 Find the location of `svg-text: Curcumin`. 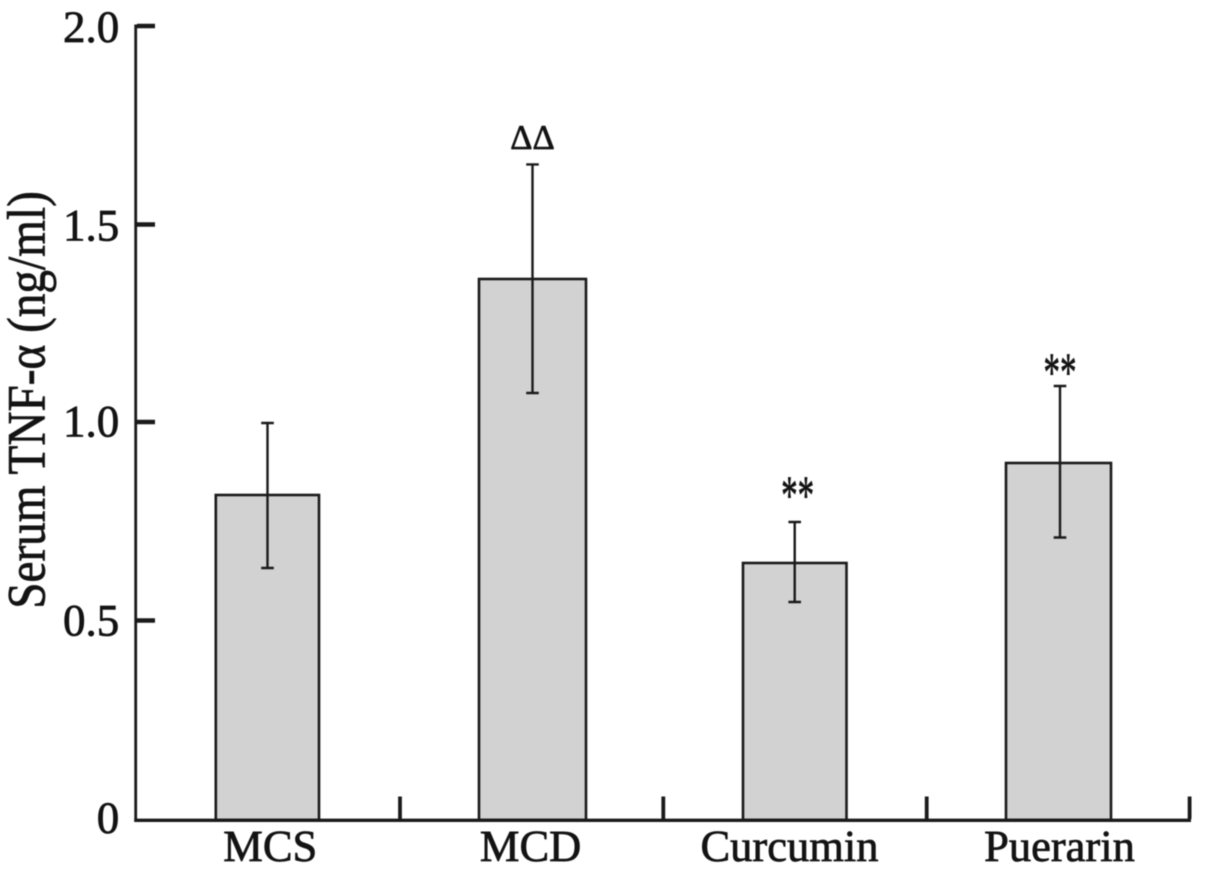

svg-text: Curcumin is located at coordinates (790, 846).